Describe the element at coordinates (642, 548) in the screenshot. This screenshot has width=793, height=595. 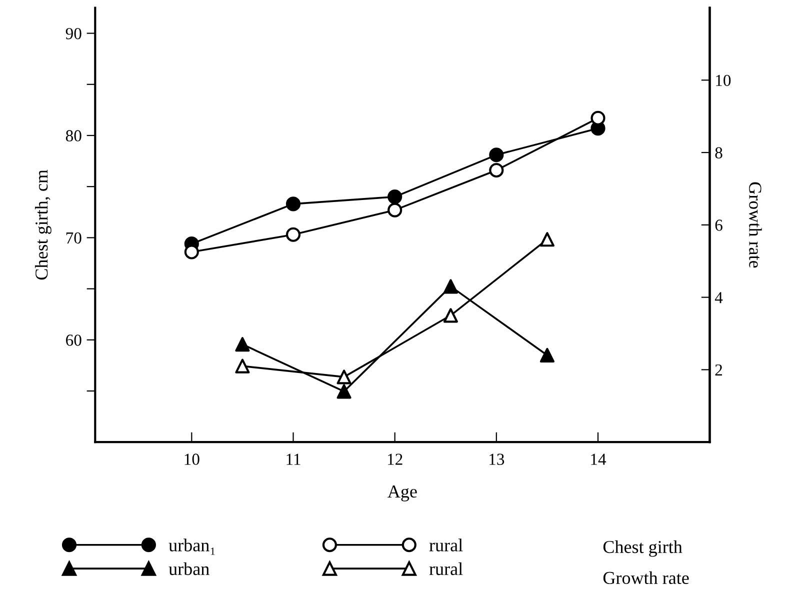
I see `text: Chest girth` at that location.